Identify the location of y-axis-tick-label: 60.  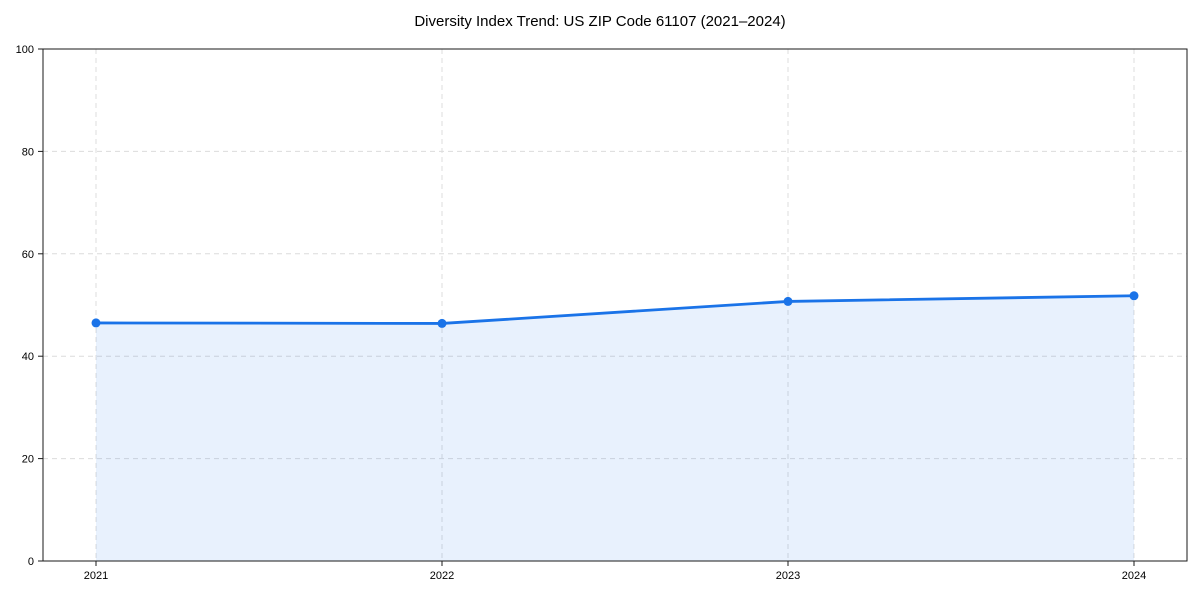
(28, 255).